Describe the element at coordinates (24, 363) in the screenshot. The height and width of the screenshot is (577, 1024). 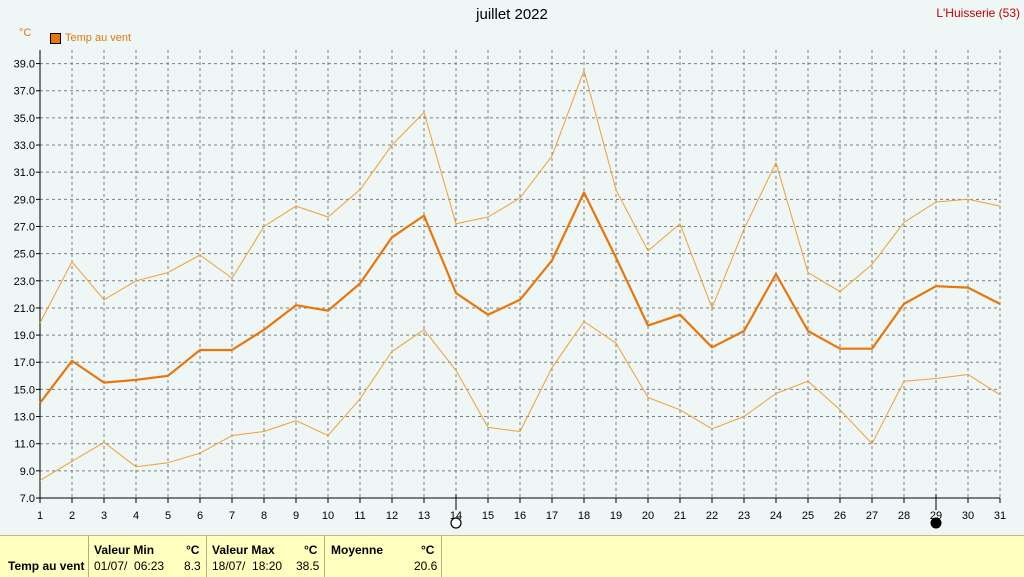
I see `y-tick-label: 17.0` at that location.